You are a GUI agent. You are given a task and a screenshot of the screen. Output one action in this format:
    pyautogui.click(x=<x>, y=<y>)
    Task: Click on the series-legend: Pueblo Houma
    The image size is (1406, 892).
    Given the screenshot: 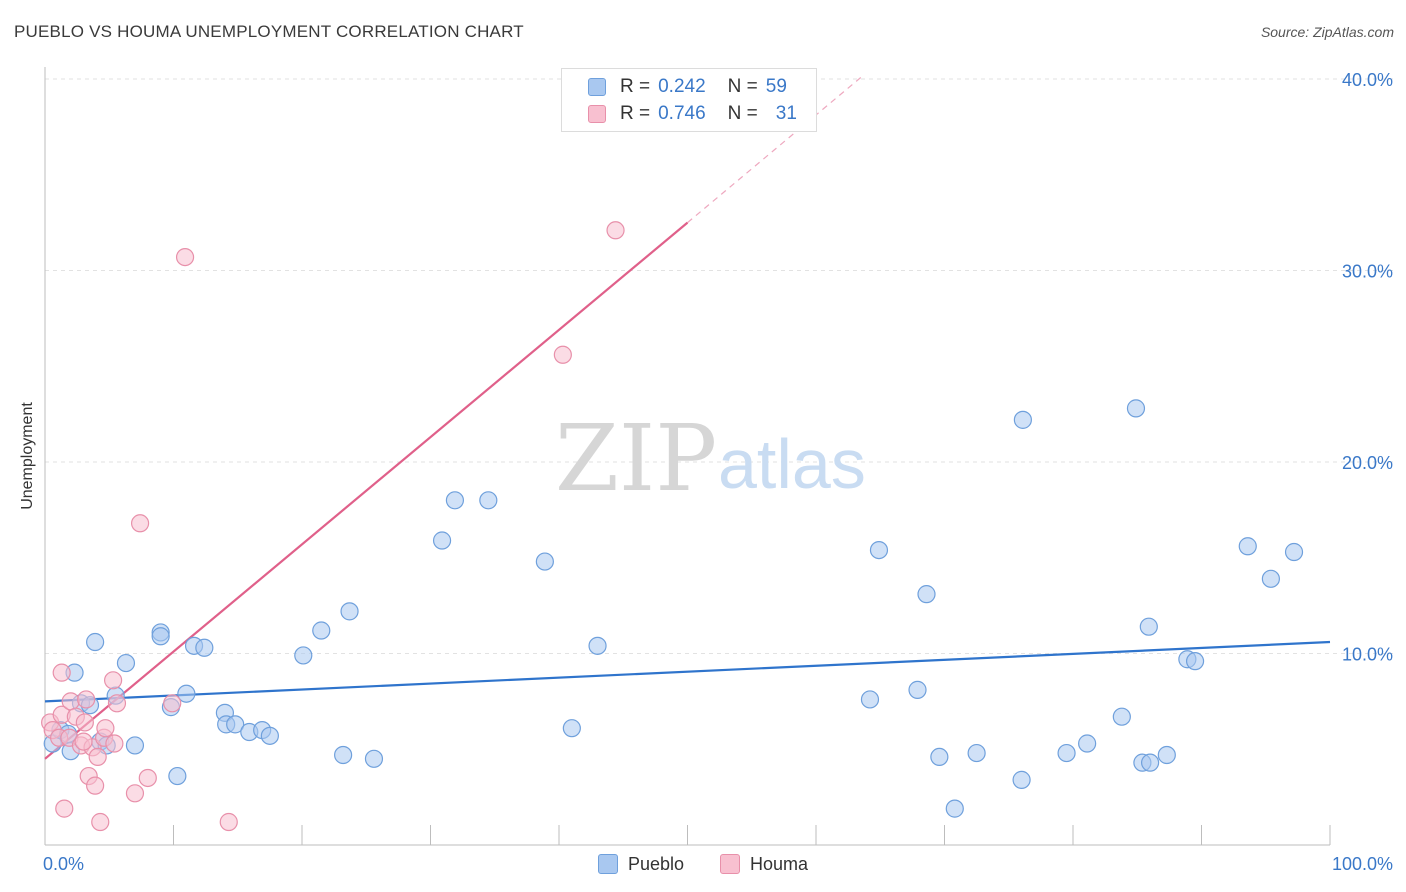 What is the action you would take?
    pyautogui.click(x=703, y=864)
    